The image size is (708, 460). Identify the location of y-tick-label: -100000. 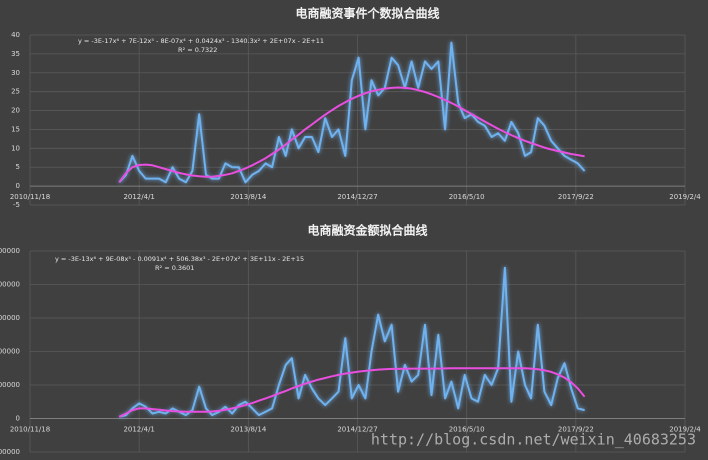
(10, 452).